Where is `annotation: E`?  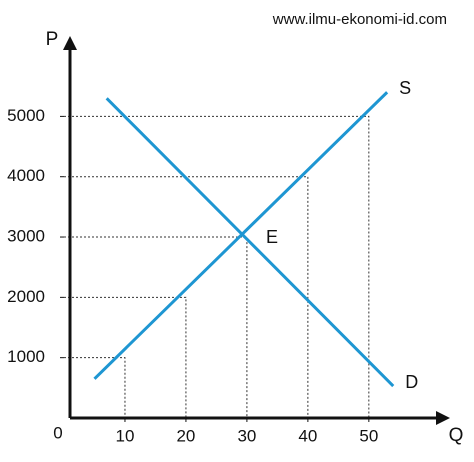 annotation: E is located at coordinates (272, 237).